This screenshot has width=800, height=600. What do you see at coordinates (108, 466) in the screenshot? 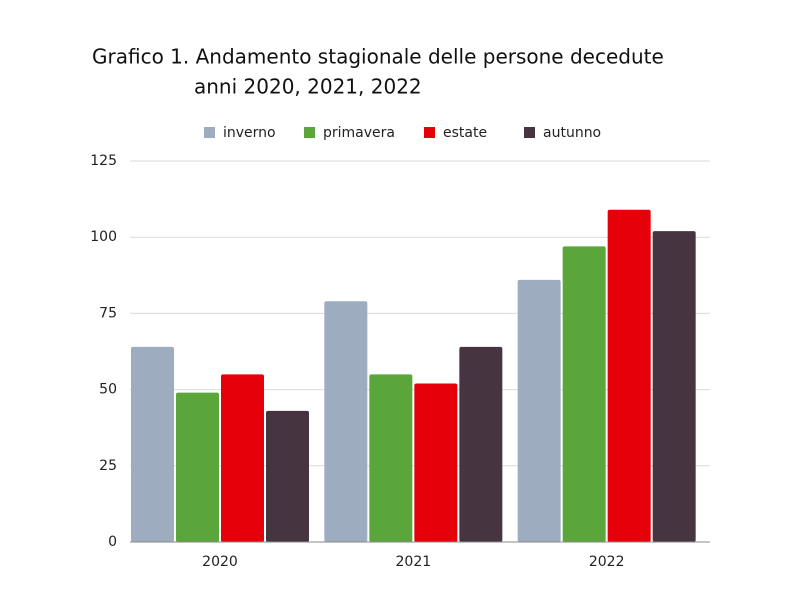
I see `y-tick-label: 25` at bounding box center [108, 466].